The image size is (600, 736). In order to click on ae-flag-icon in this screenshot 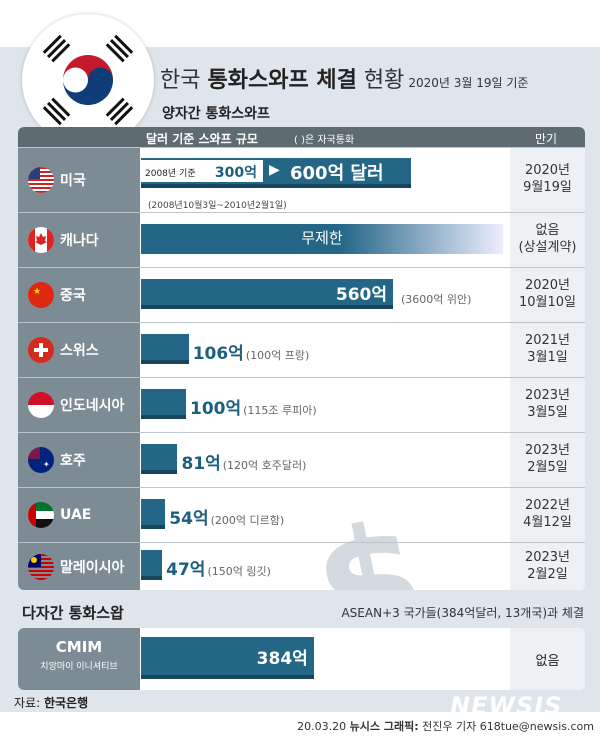, I will do `click(41, 515)`.